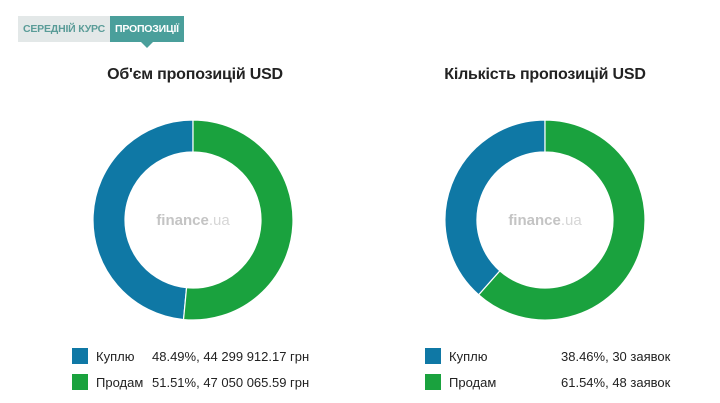 The height and width of the screenshot is (403, 720). What do you see at coordinates (146, 32) in the screenshot?
I see `tab-offers: ПРОПОЗИЦІЇ` at bounding box center [146, 32].